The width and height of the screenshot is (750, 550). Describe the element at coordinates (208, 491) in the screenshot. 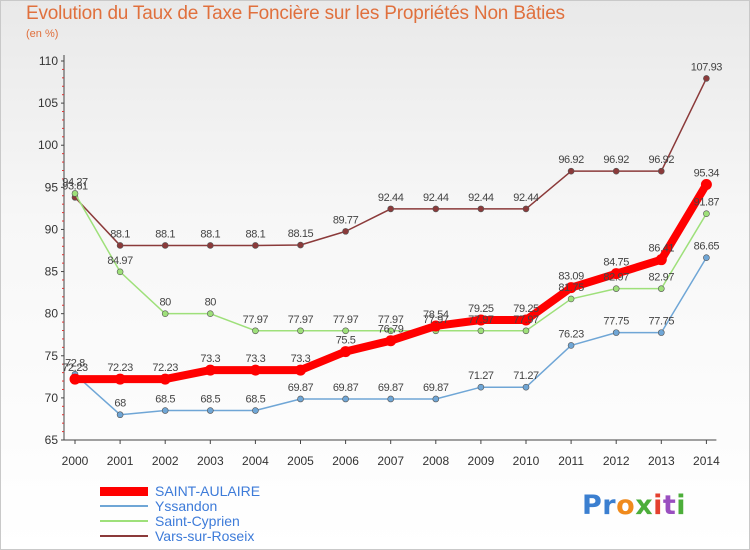

I see `legend-label: SAINT-AULAIRE` at that location.